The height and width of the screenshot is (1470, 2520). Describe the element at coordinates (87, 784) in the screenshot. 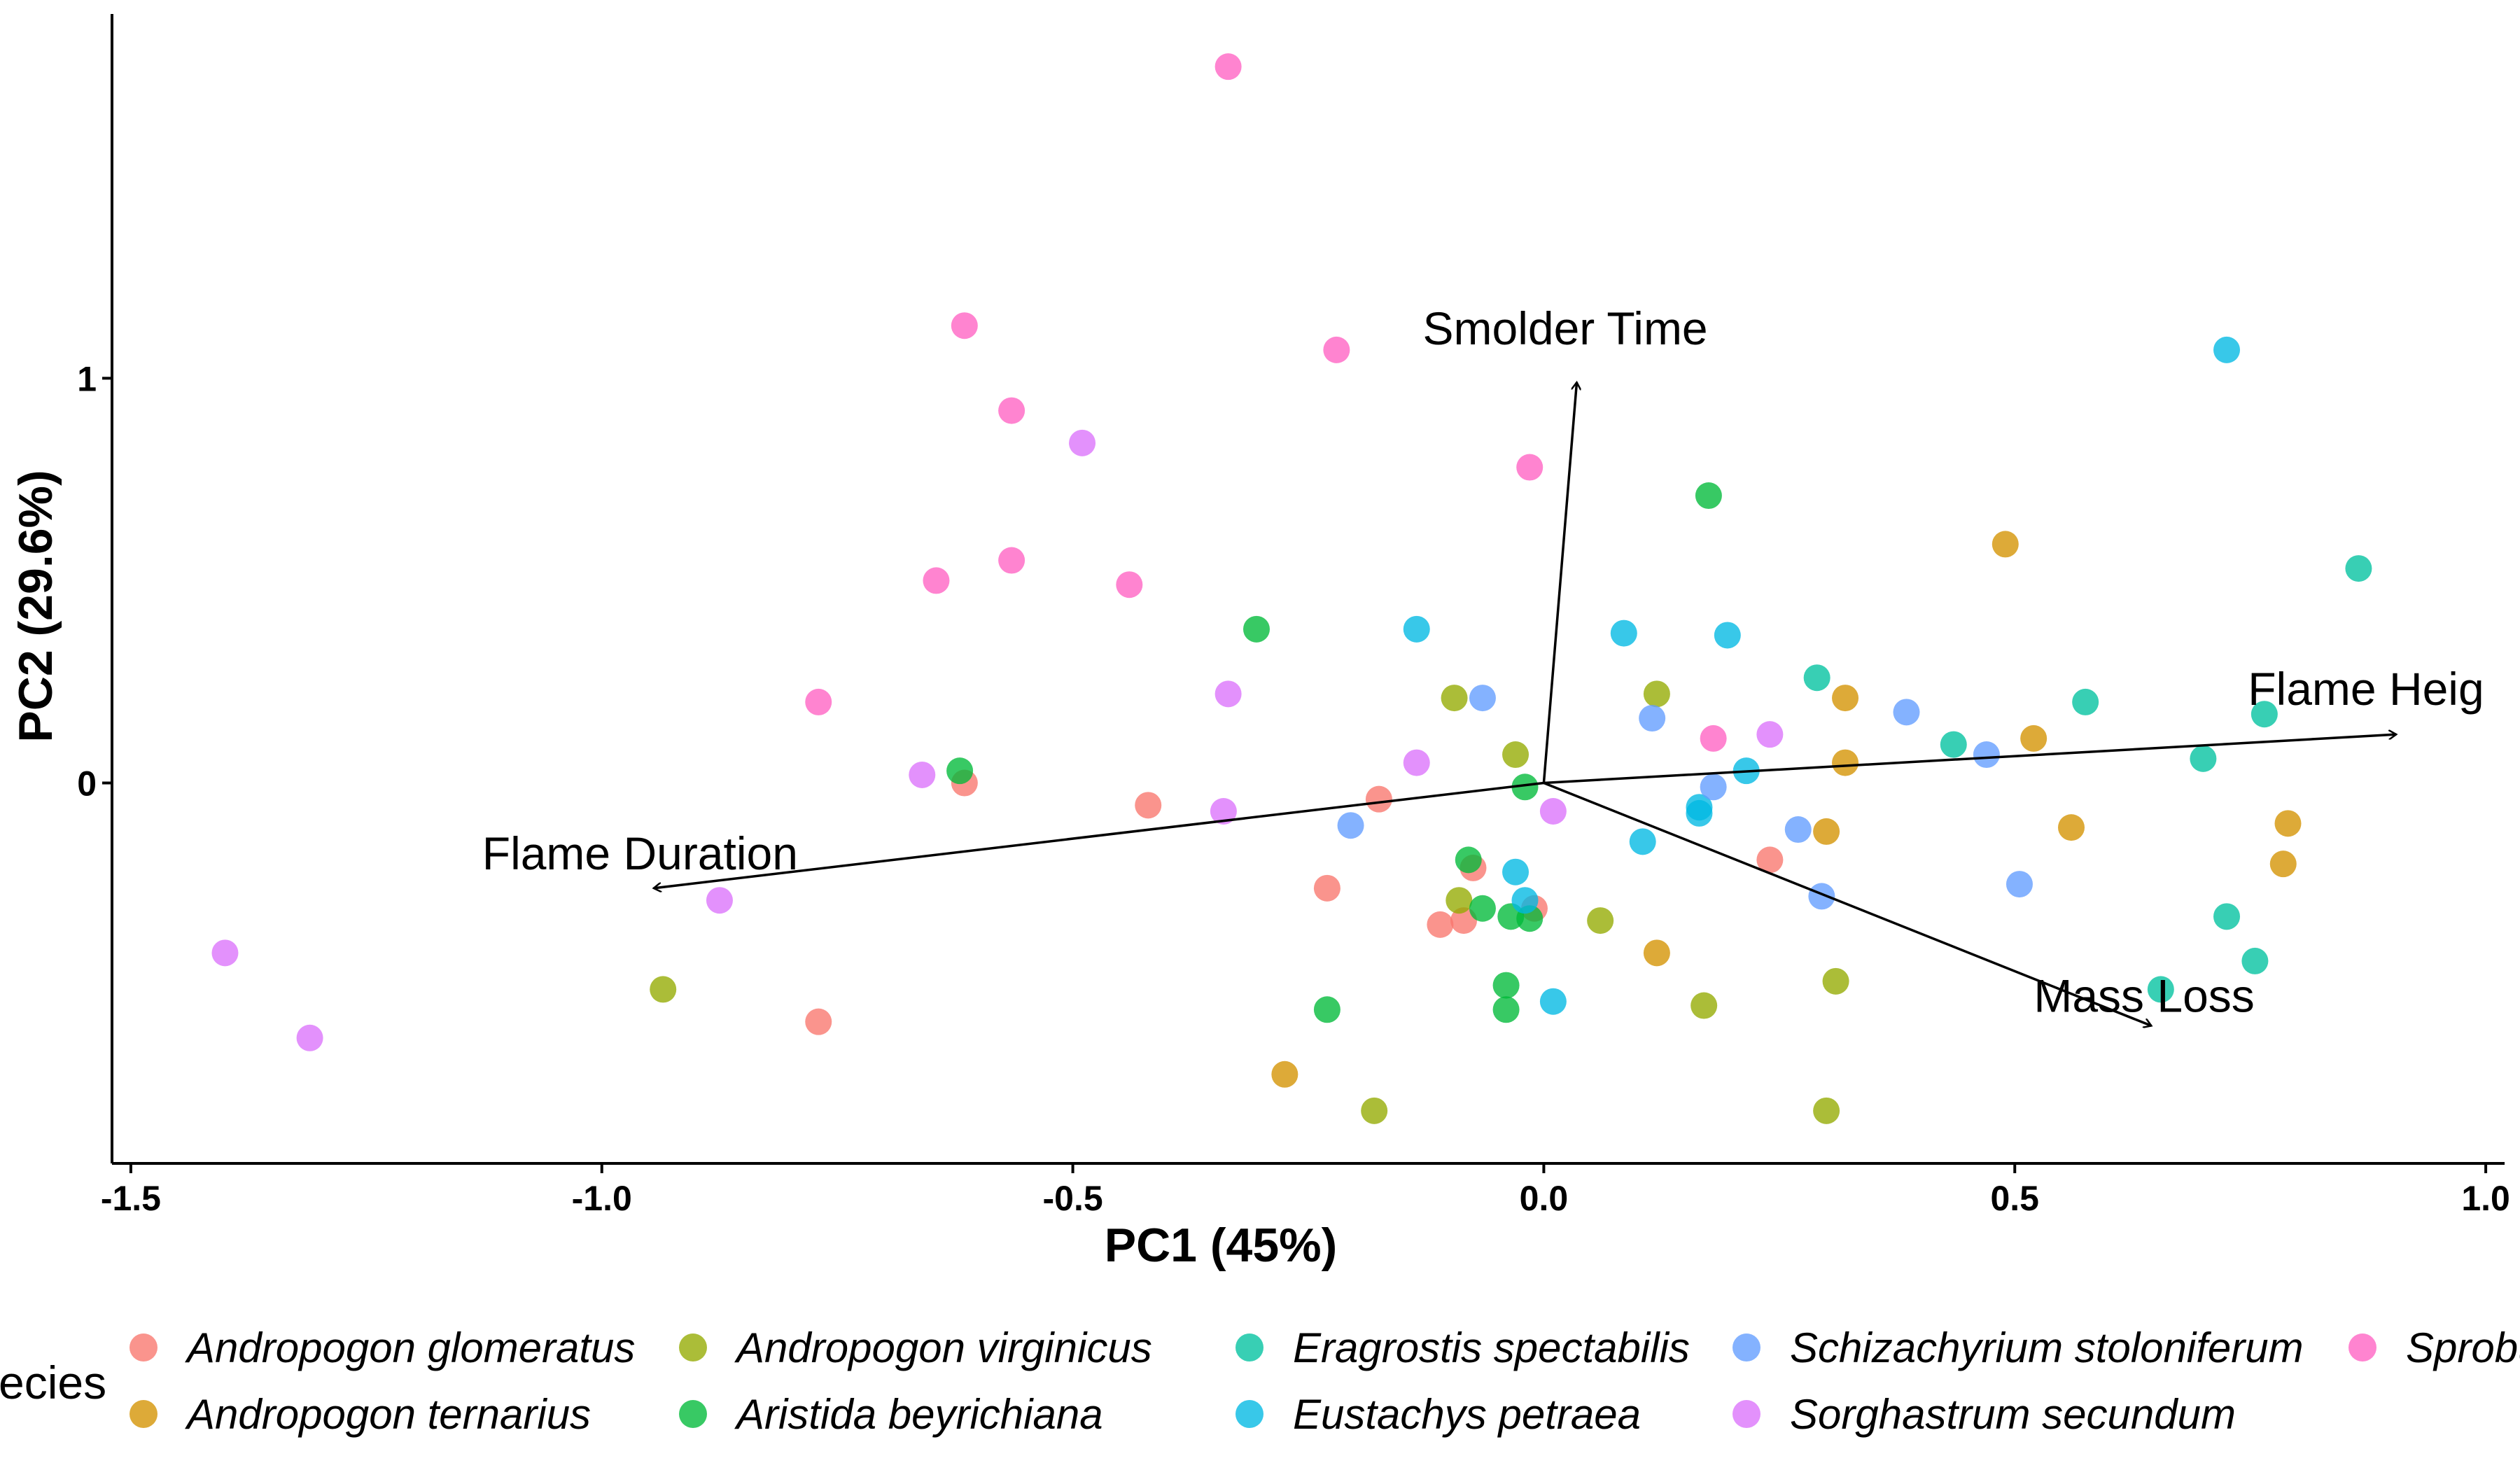

I see `y-tick-label: 0` at that location.